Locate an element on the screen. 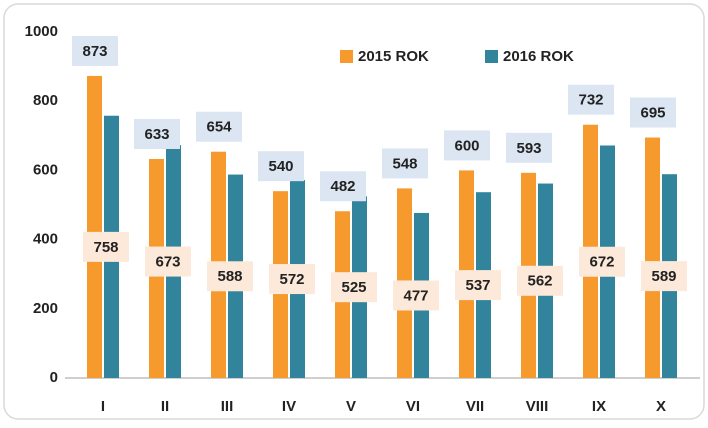  value-label: 873 is located at coordinates (94, 51).